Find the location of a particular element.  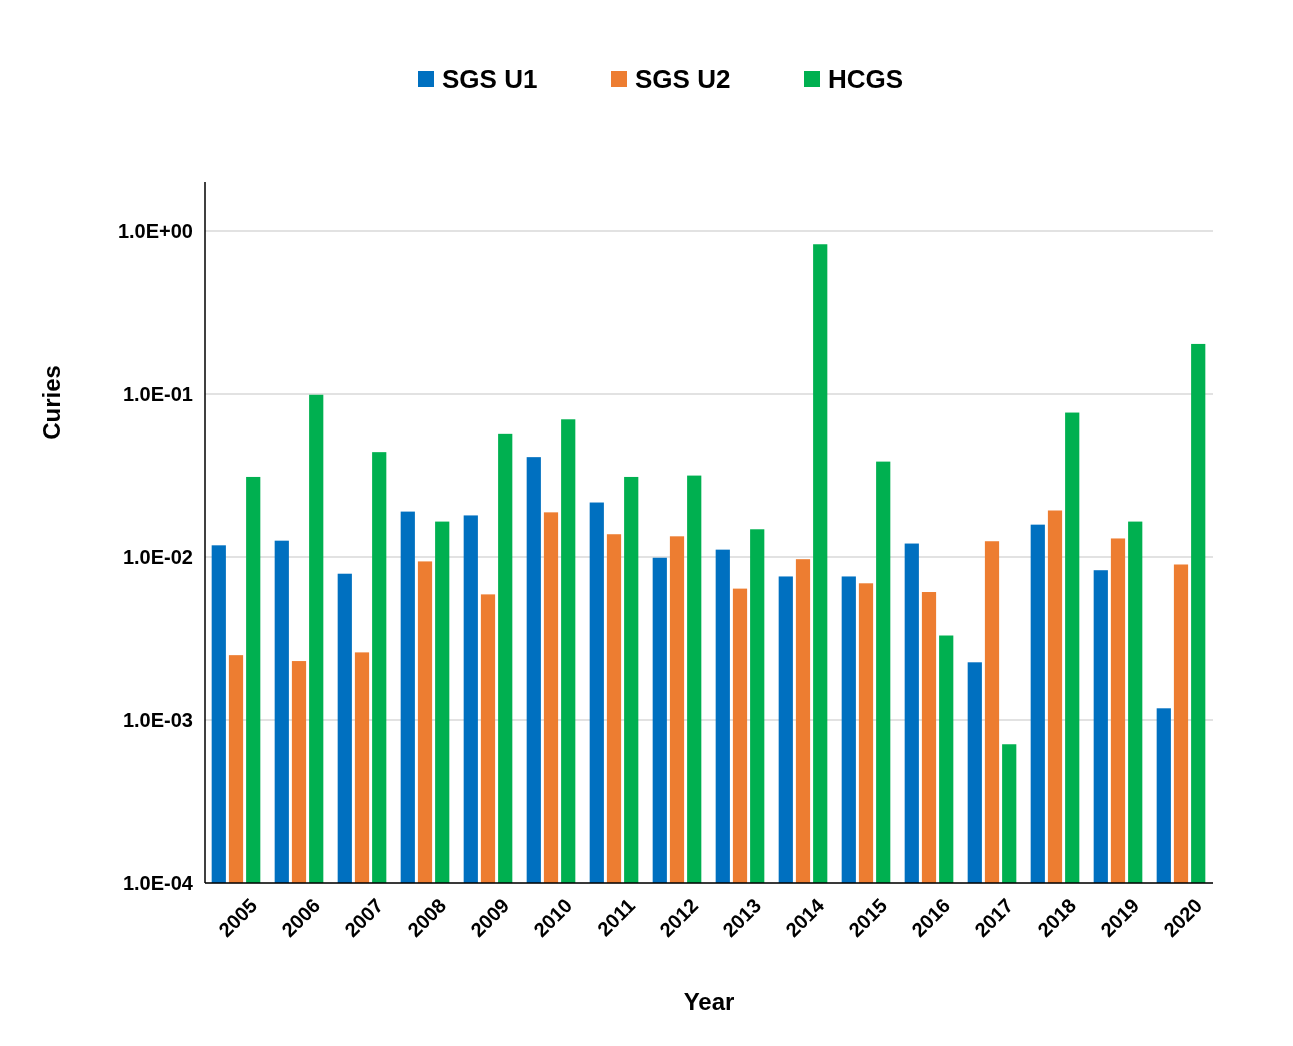

y-axis-title: Curies is located at coordinates (51, 402).